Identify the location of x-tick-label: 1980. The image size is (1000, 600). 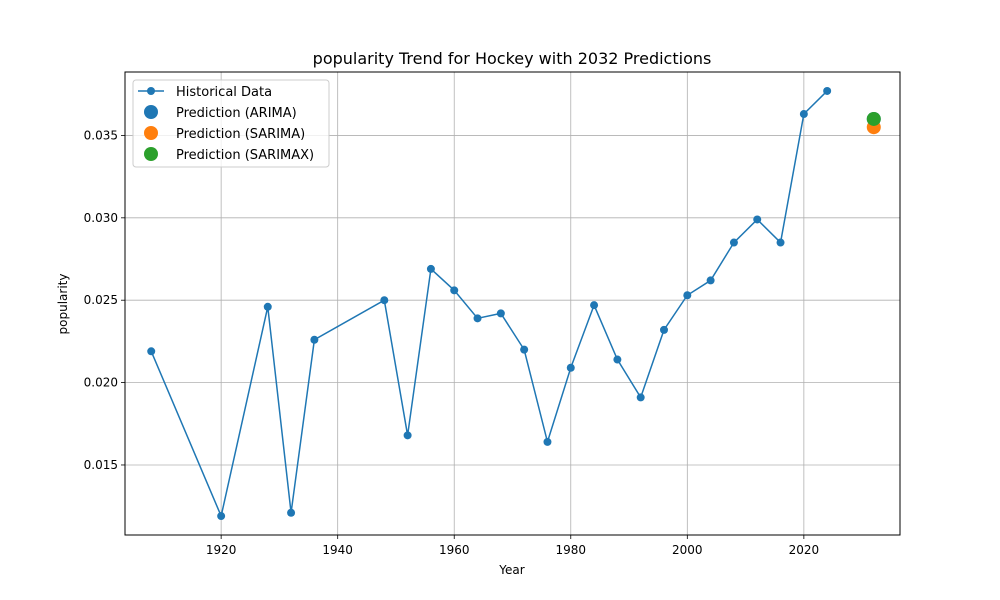
(570, 550).